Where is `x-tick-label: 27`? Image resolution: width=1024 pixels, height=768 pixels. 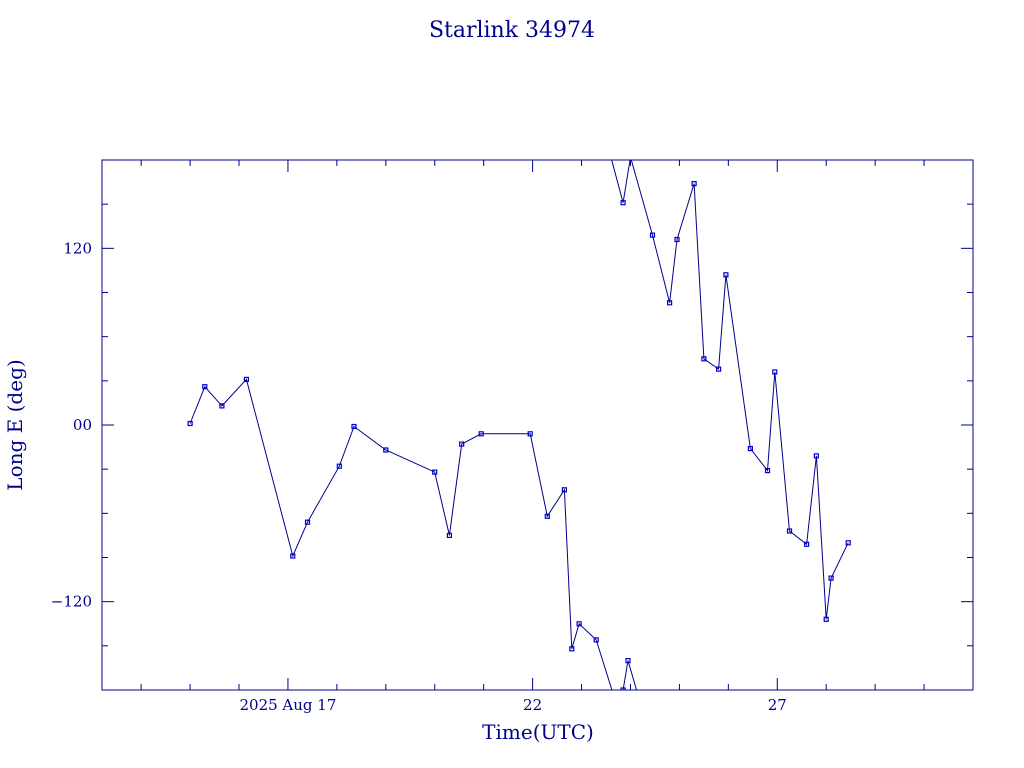 x-tick-label: 27 is located at coordinates (777, 705).